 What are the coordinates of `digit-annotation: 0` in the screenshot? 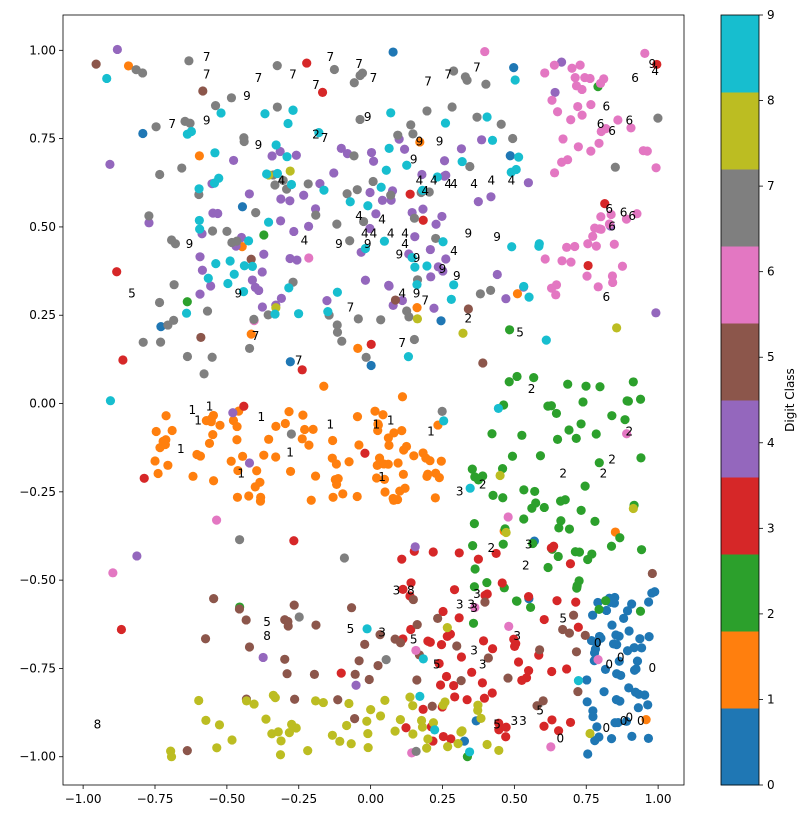 It's located at (561, 739).